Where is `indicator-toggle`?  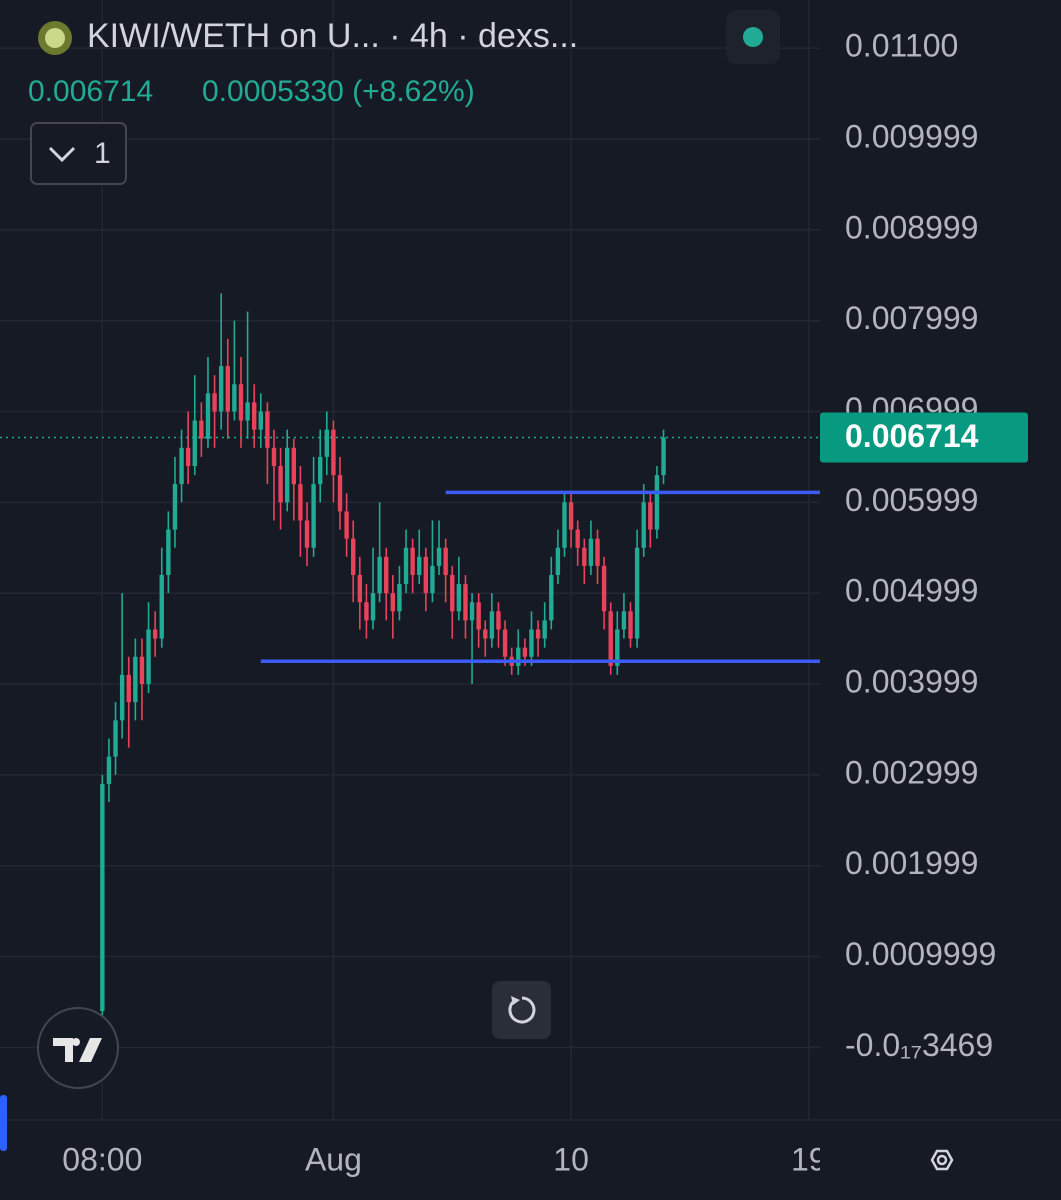 indicator-toggle is located at coordinates (78, 153).